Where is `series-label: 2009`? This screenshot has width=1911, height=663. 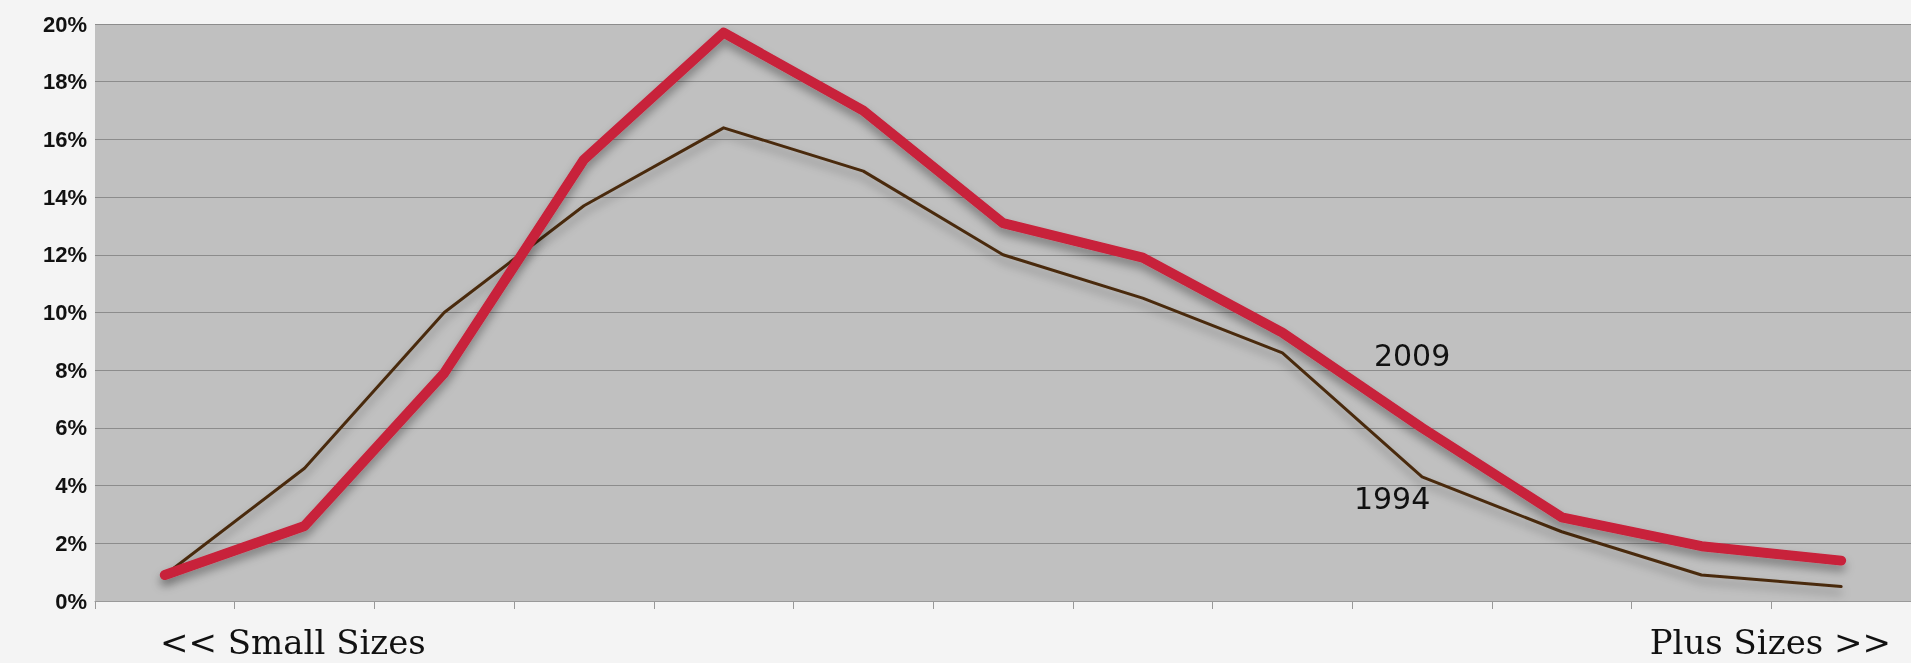 series-label: 2009 is located at coordinates (1412, 356).